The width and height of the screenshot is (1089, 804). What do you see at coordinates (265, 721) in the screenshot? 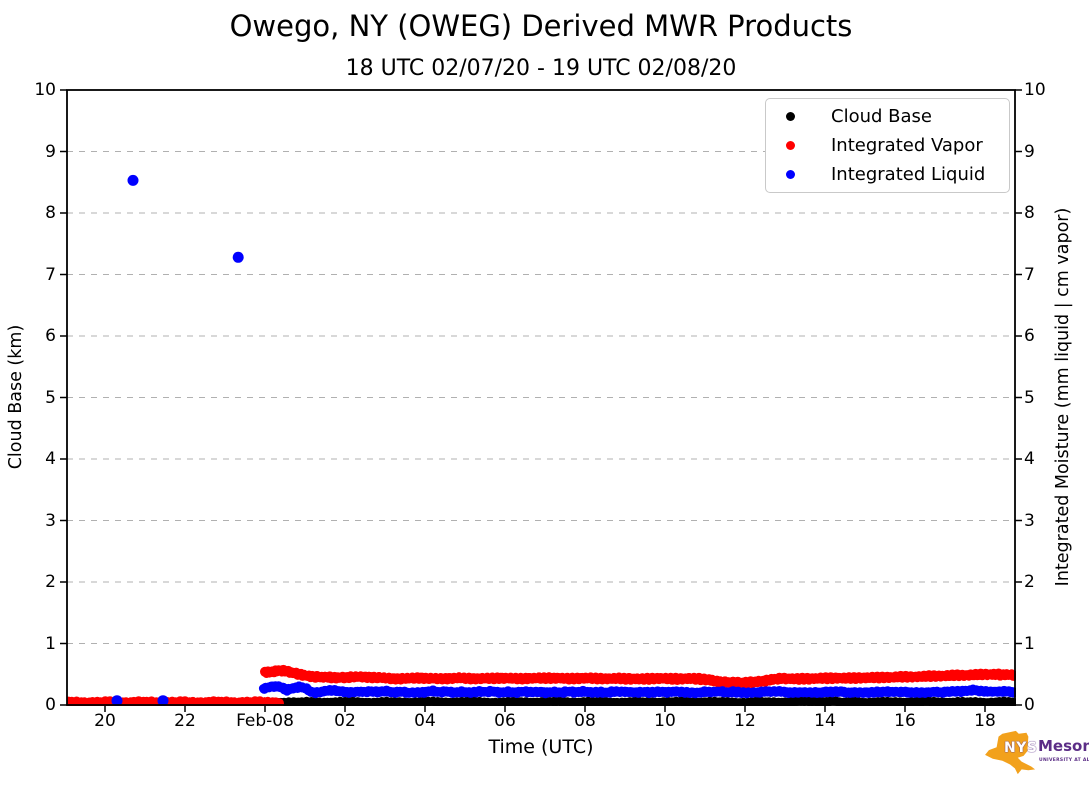
I see `x-tick-label: Feb-08` at bounding box center [265, 721].